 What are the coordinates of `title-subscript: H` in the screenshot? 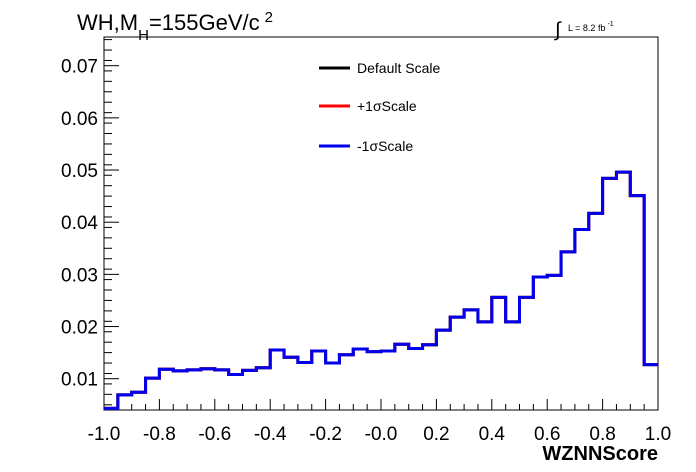 It's located at (143, 35).